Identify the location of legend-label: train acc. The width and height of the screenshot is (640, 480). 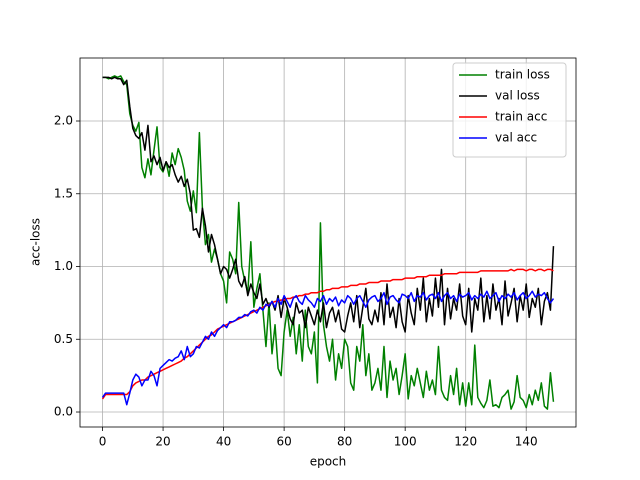
(521, 117).